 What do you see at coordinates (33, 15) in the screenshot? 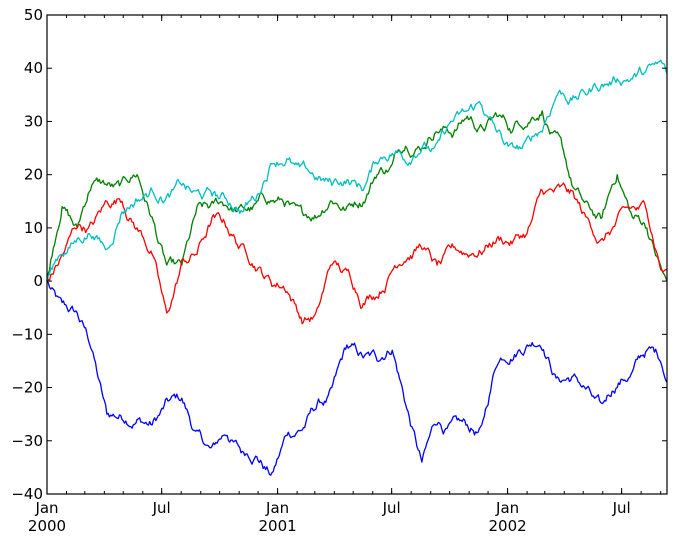
I see `y-tick-label: 50` at bounding box center [33, 15].